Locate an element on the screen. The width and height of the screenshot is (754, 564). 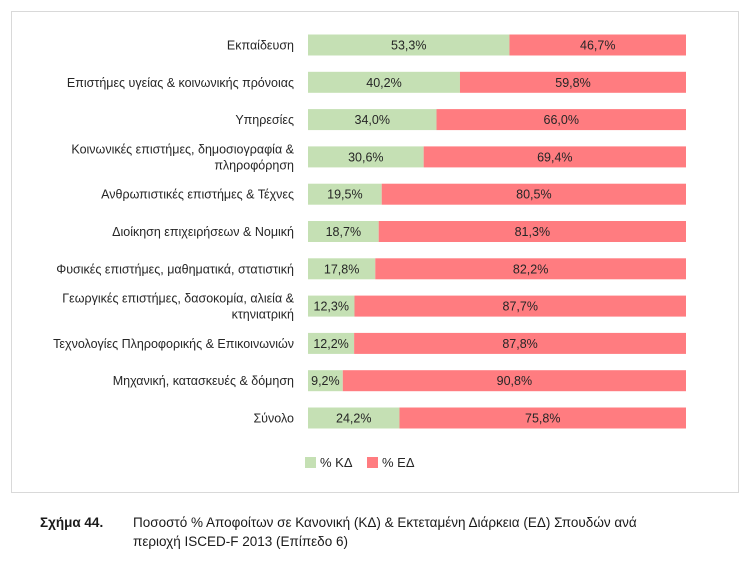
data-label-kd: 53,3% is located at coordinates (408, 46).